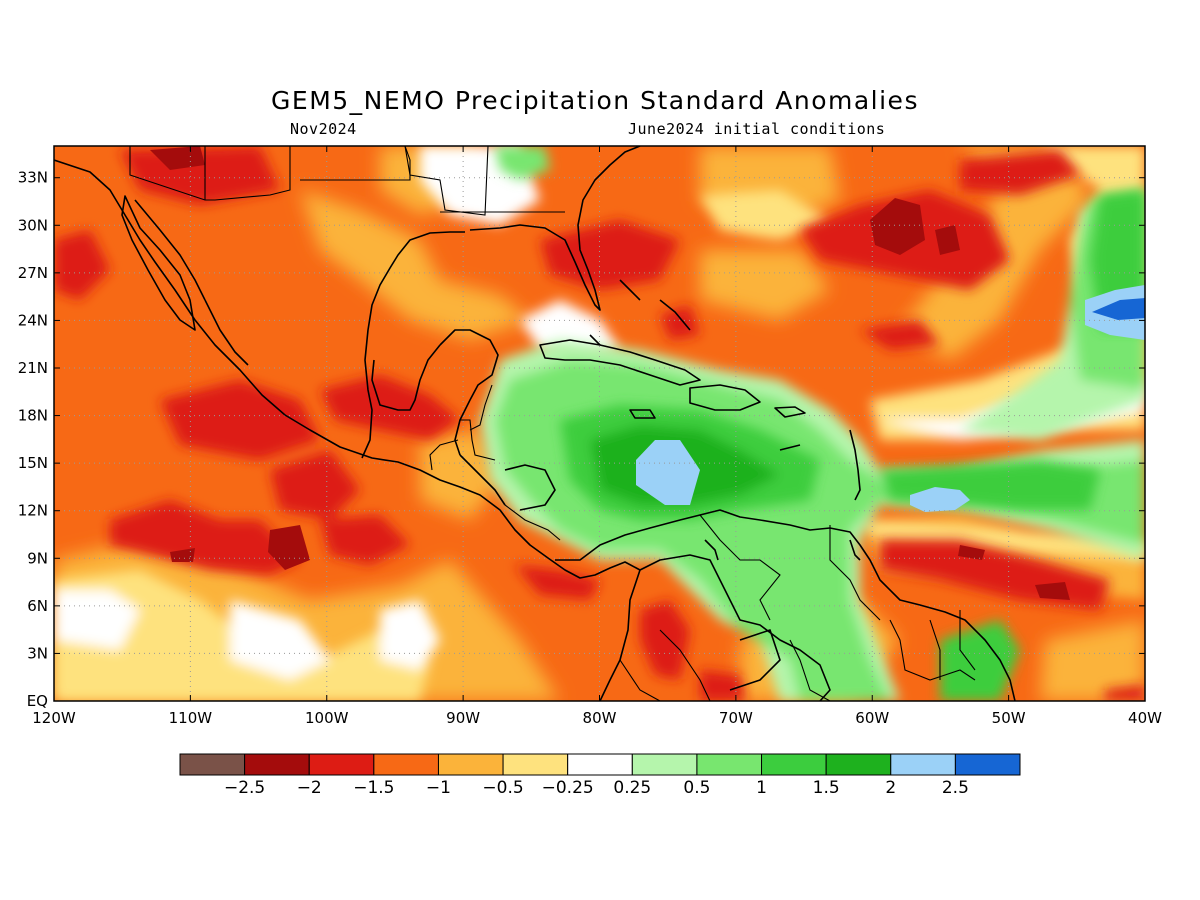 This screenshot has height=900, width=1200. I want to click on lat-label: 18N, so click(33, 416).